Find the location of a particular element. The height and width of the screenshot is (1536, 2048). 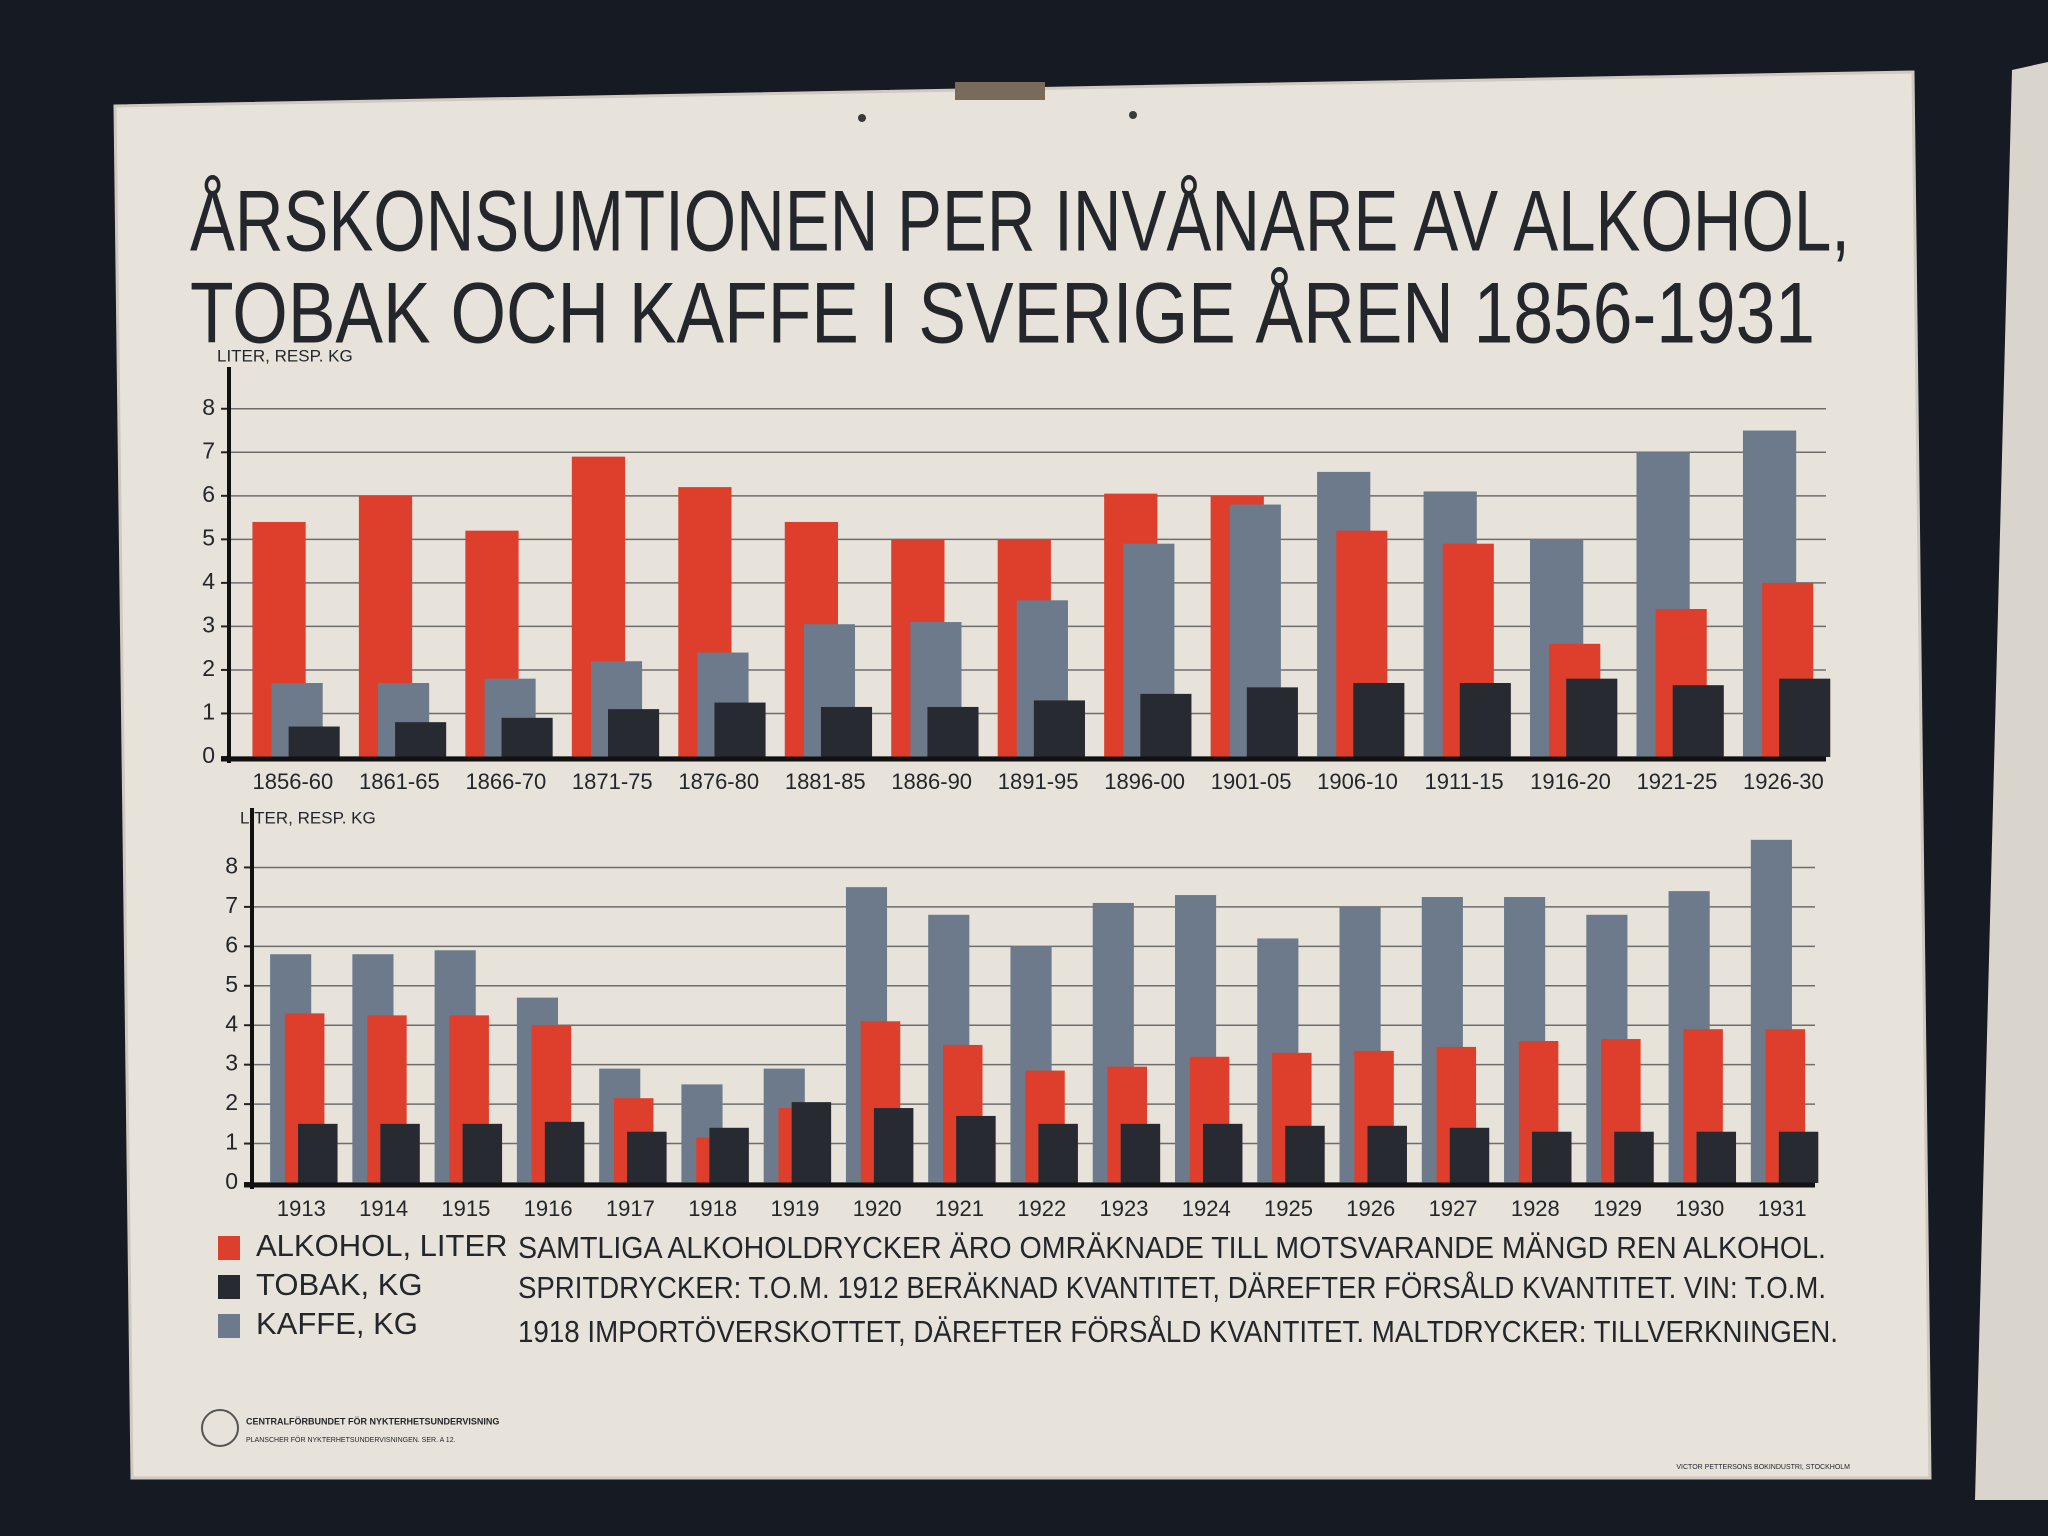

x-tick-label: 1911-15 is located at coordinates (1463, 781).